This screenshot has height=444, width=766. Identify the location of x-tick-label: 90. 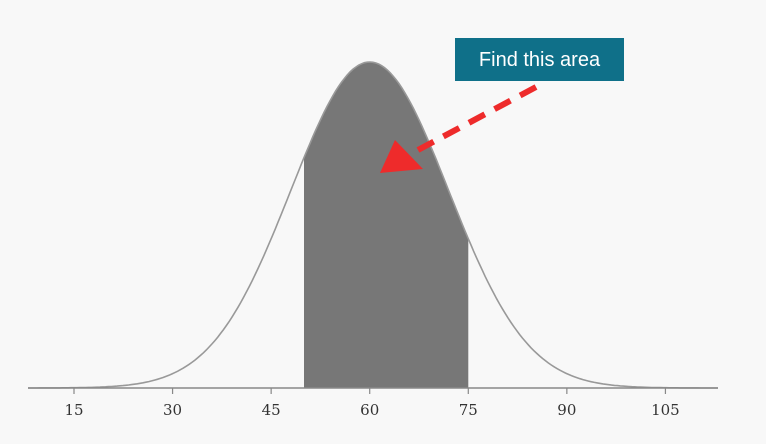
(566, 410).